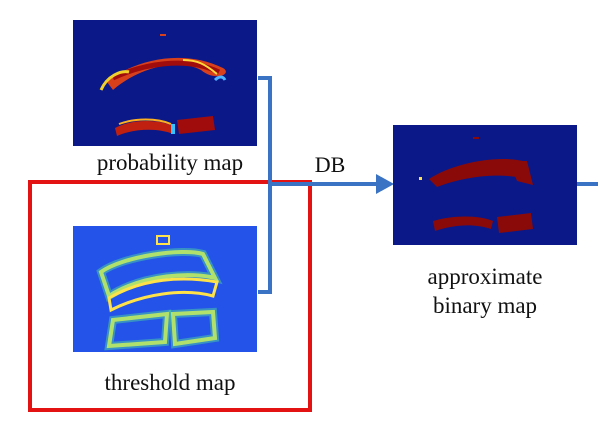 The width and height of the screenshot is (598, 424). Describe the element at coordinates (165, 289) in the screenshot. I see `threshold-map-image` at that location.